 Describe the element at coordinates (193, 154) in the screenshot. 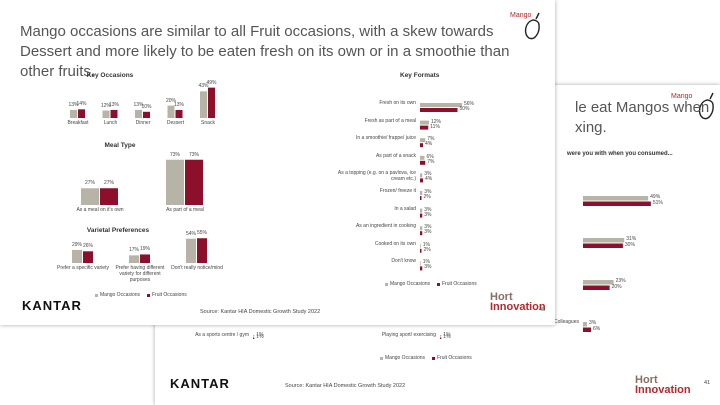

I see `value-label: 73%` at that location.